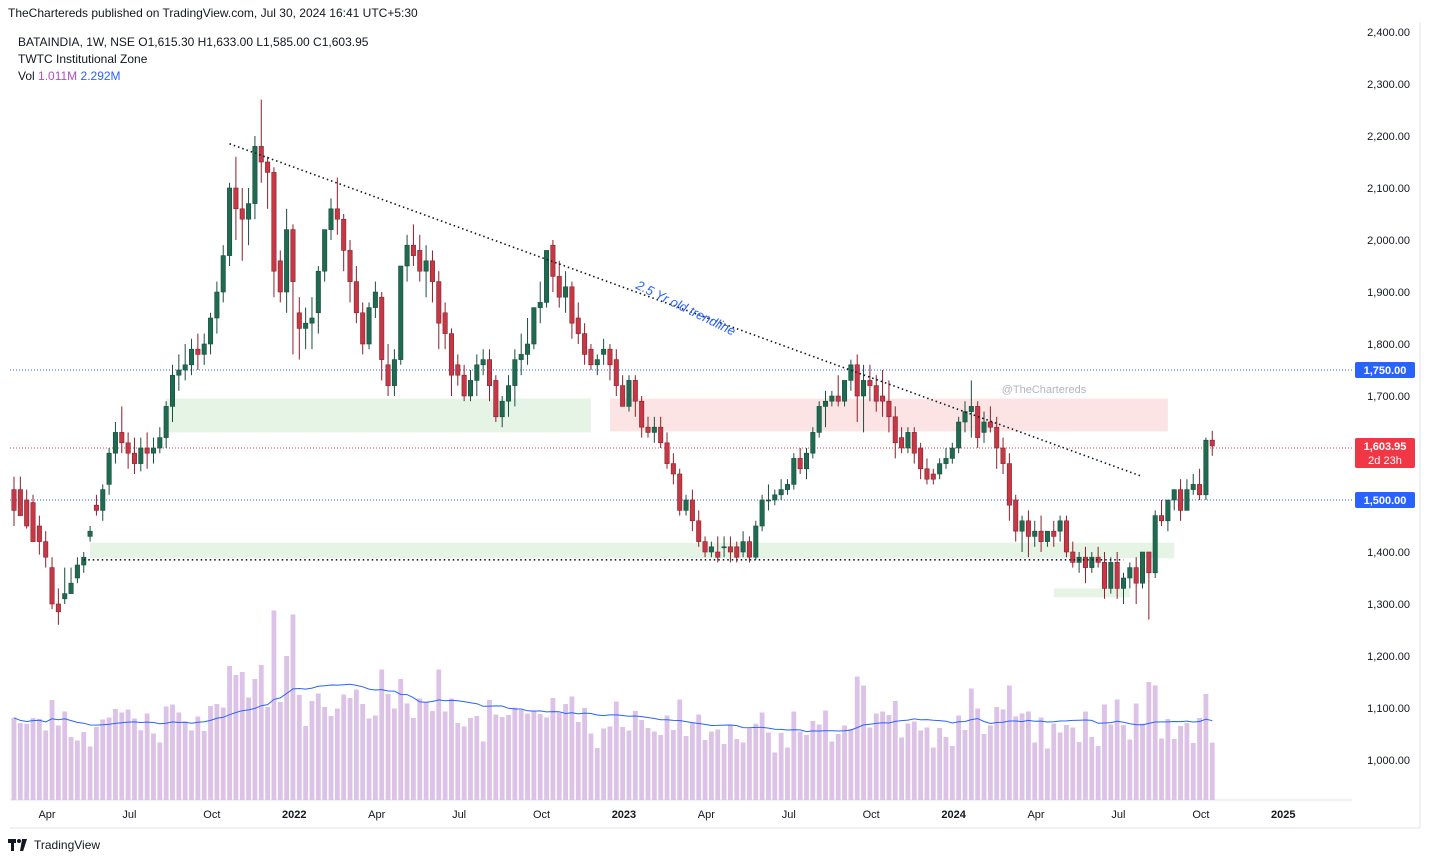  What do you see at coordinates (26, 76) in the screenshot?
I see `volume-label: Vol` at bounding box center [26, 76].